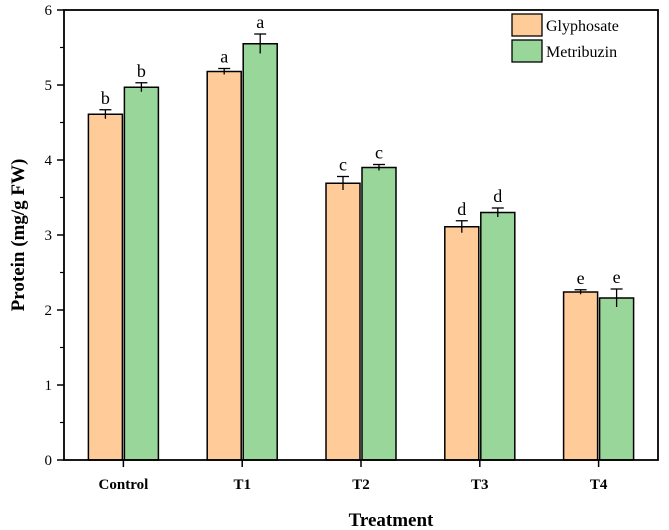 This screenshot has width=669, height=530. Describe the element at coordinates (105, 287) in the screenshot. I see `bar-glyphosate-control` at that location.